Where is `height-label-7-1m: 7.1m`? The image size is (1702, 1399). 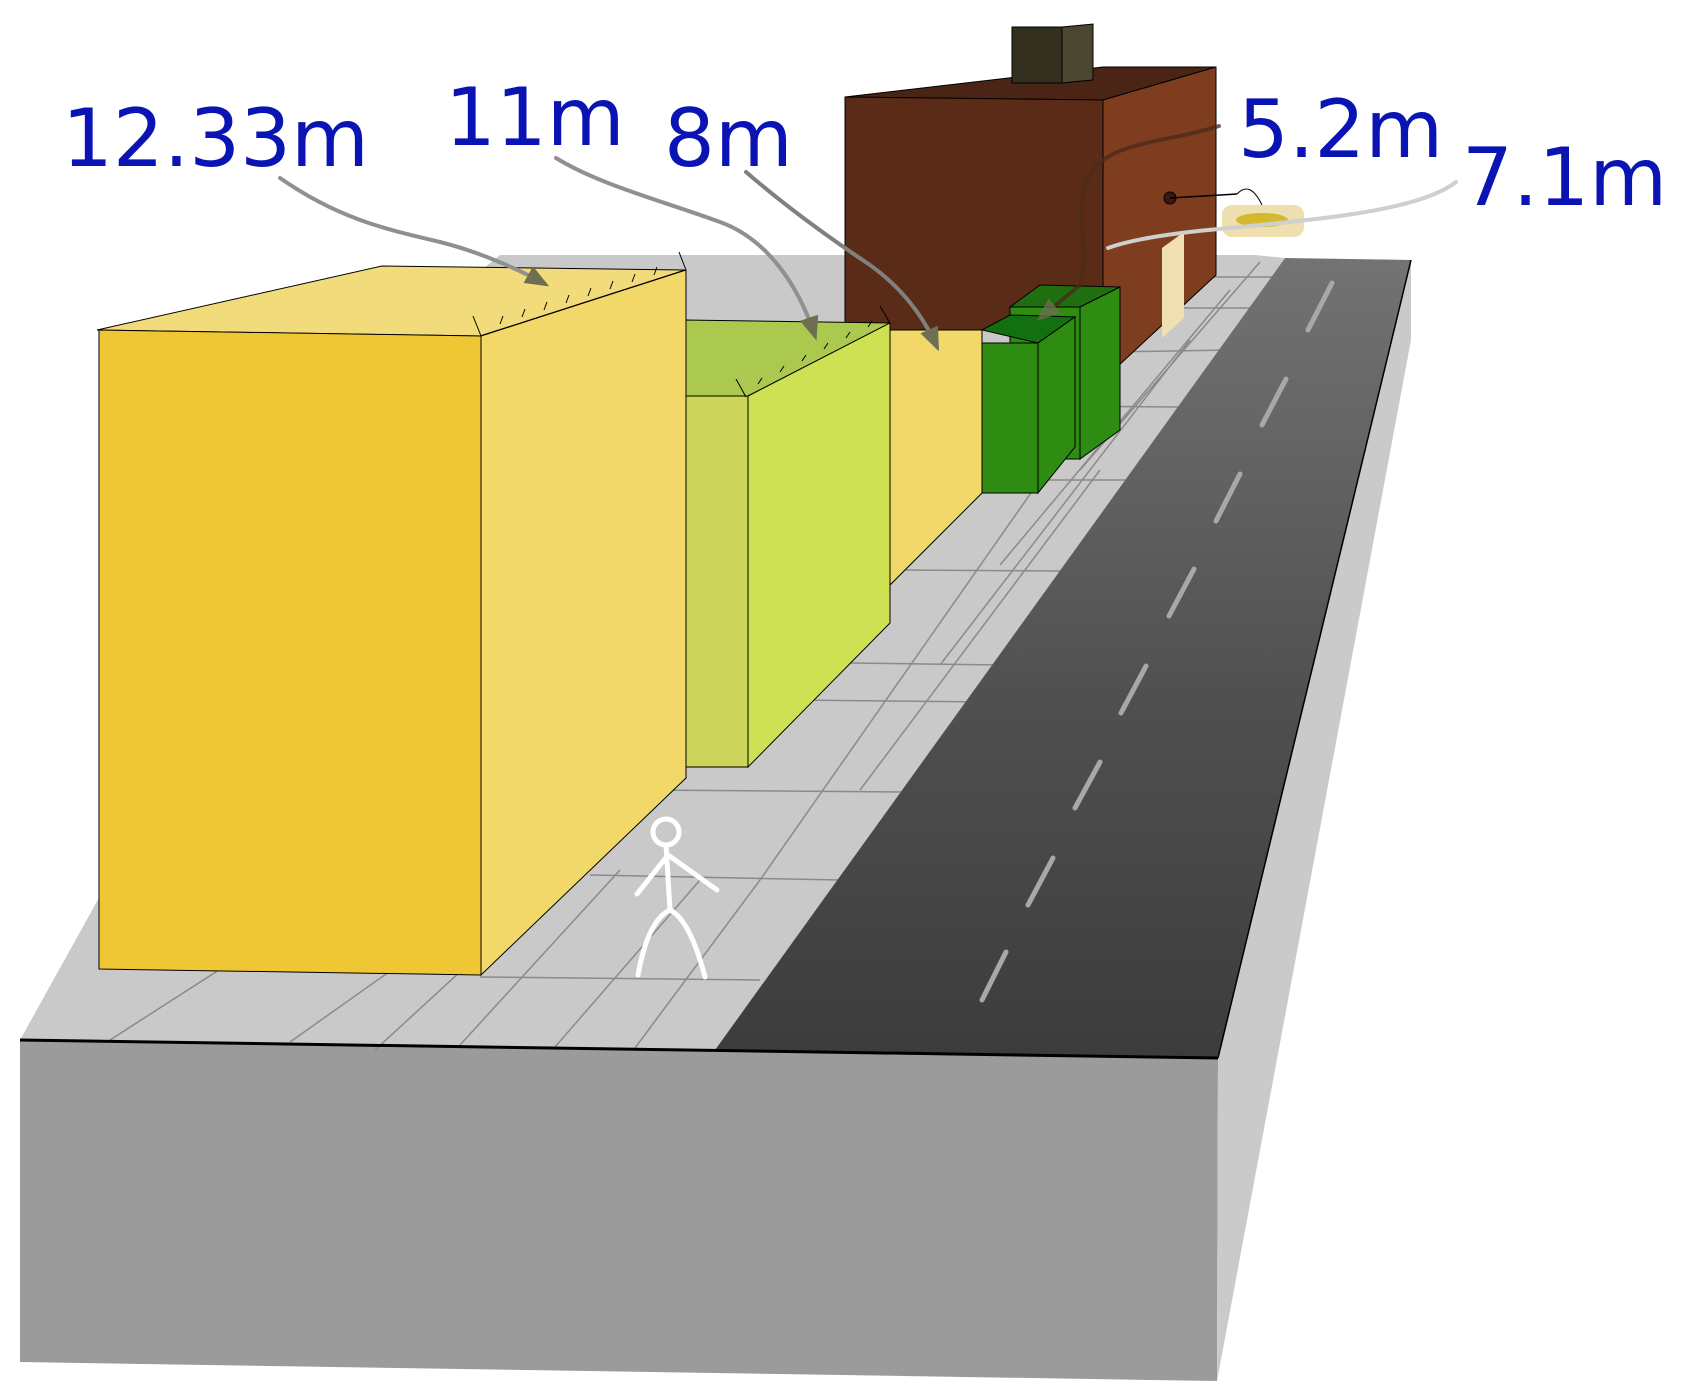
height-label-7-1m: 7.1m is located at coordinates (1564, 177).